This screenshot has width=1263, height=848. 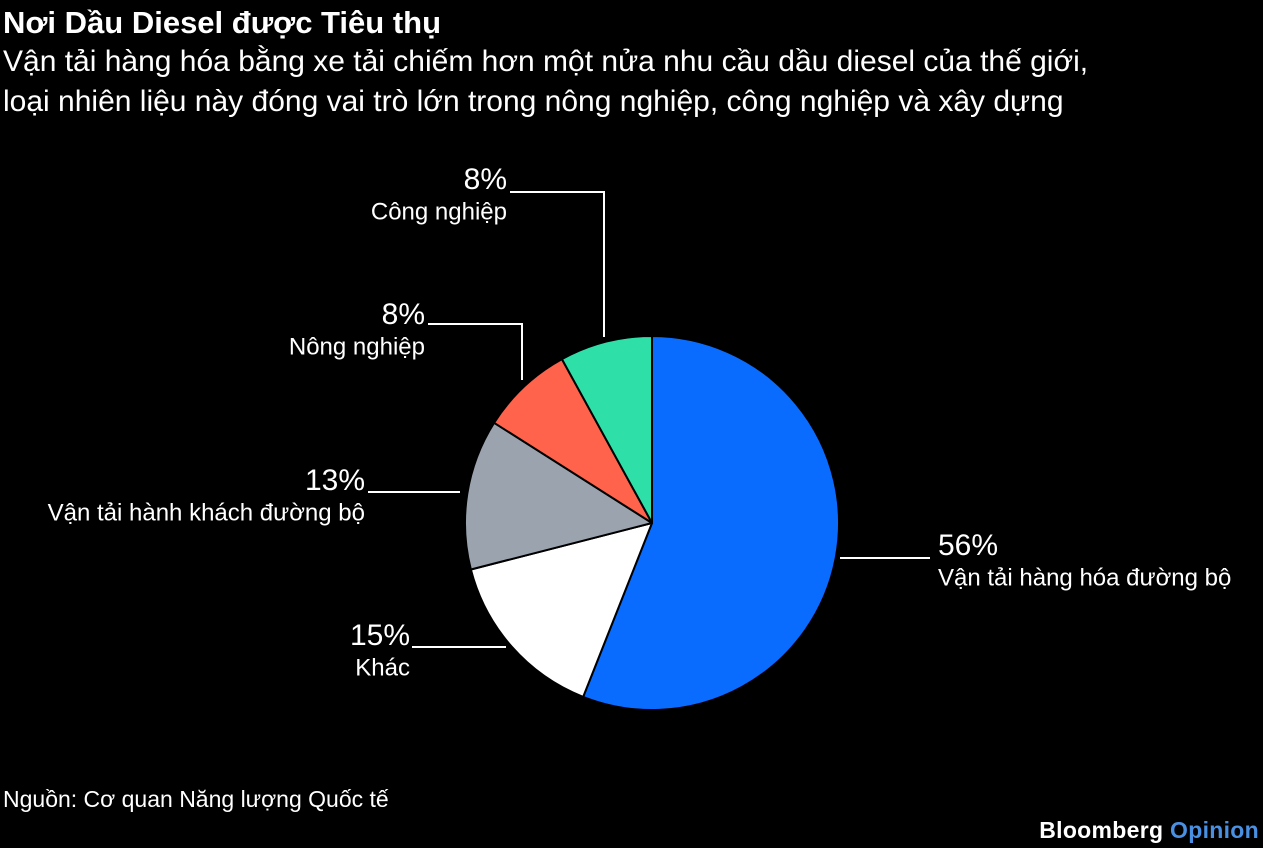 I want to click on source-note: Nguồn: Cơ quan Năng lượng Quốc tế, so click(x=196, y=799).